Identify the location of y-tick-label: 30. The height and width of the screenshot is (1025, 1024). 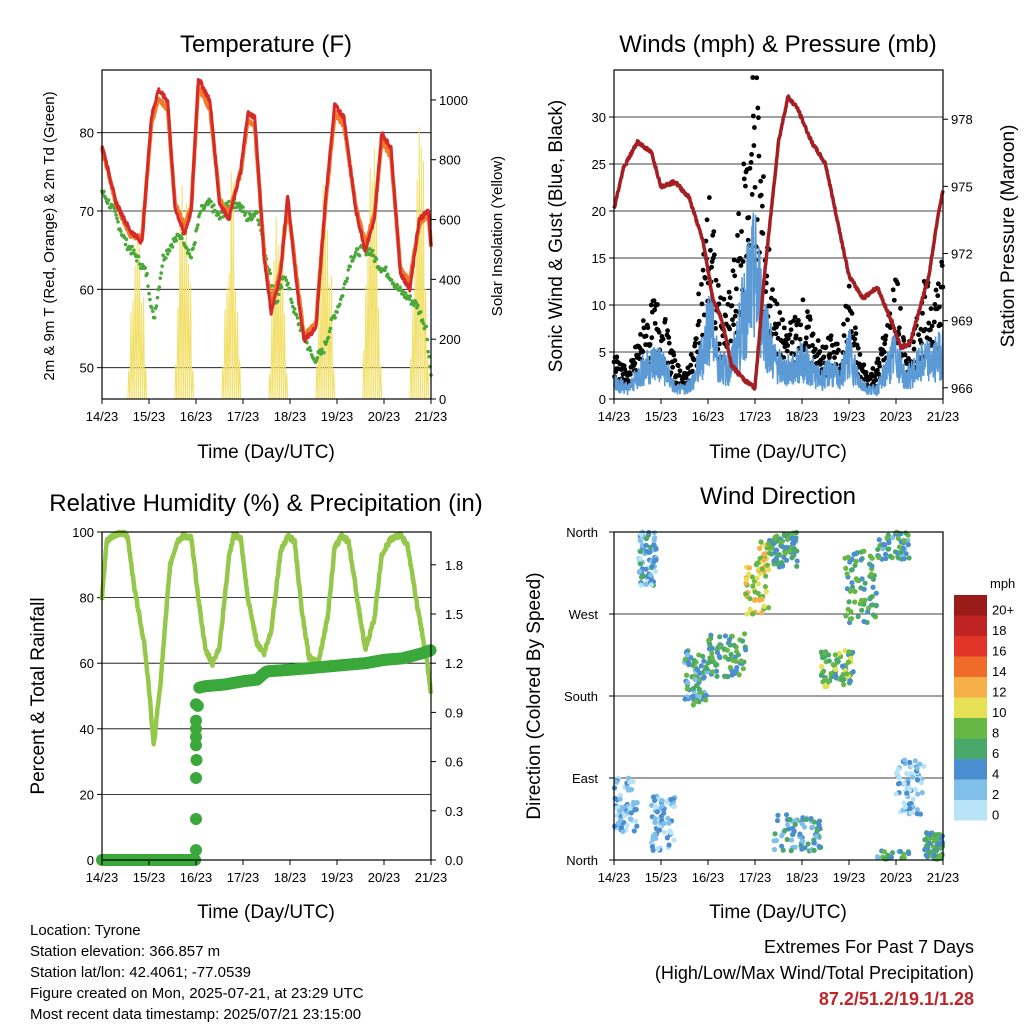
(599, 117).